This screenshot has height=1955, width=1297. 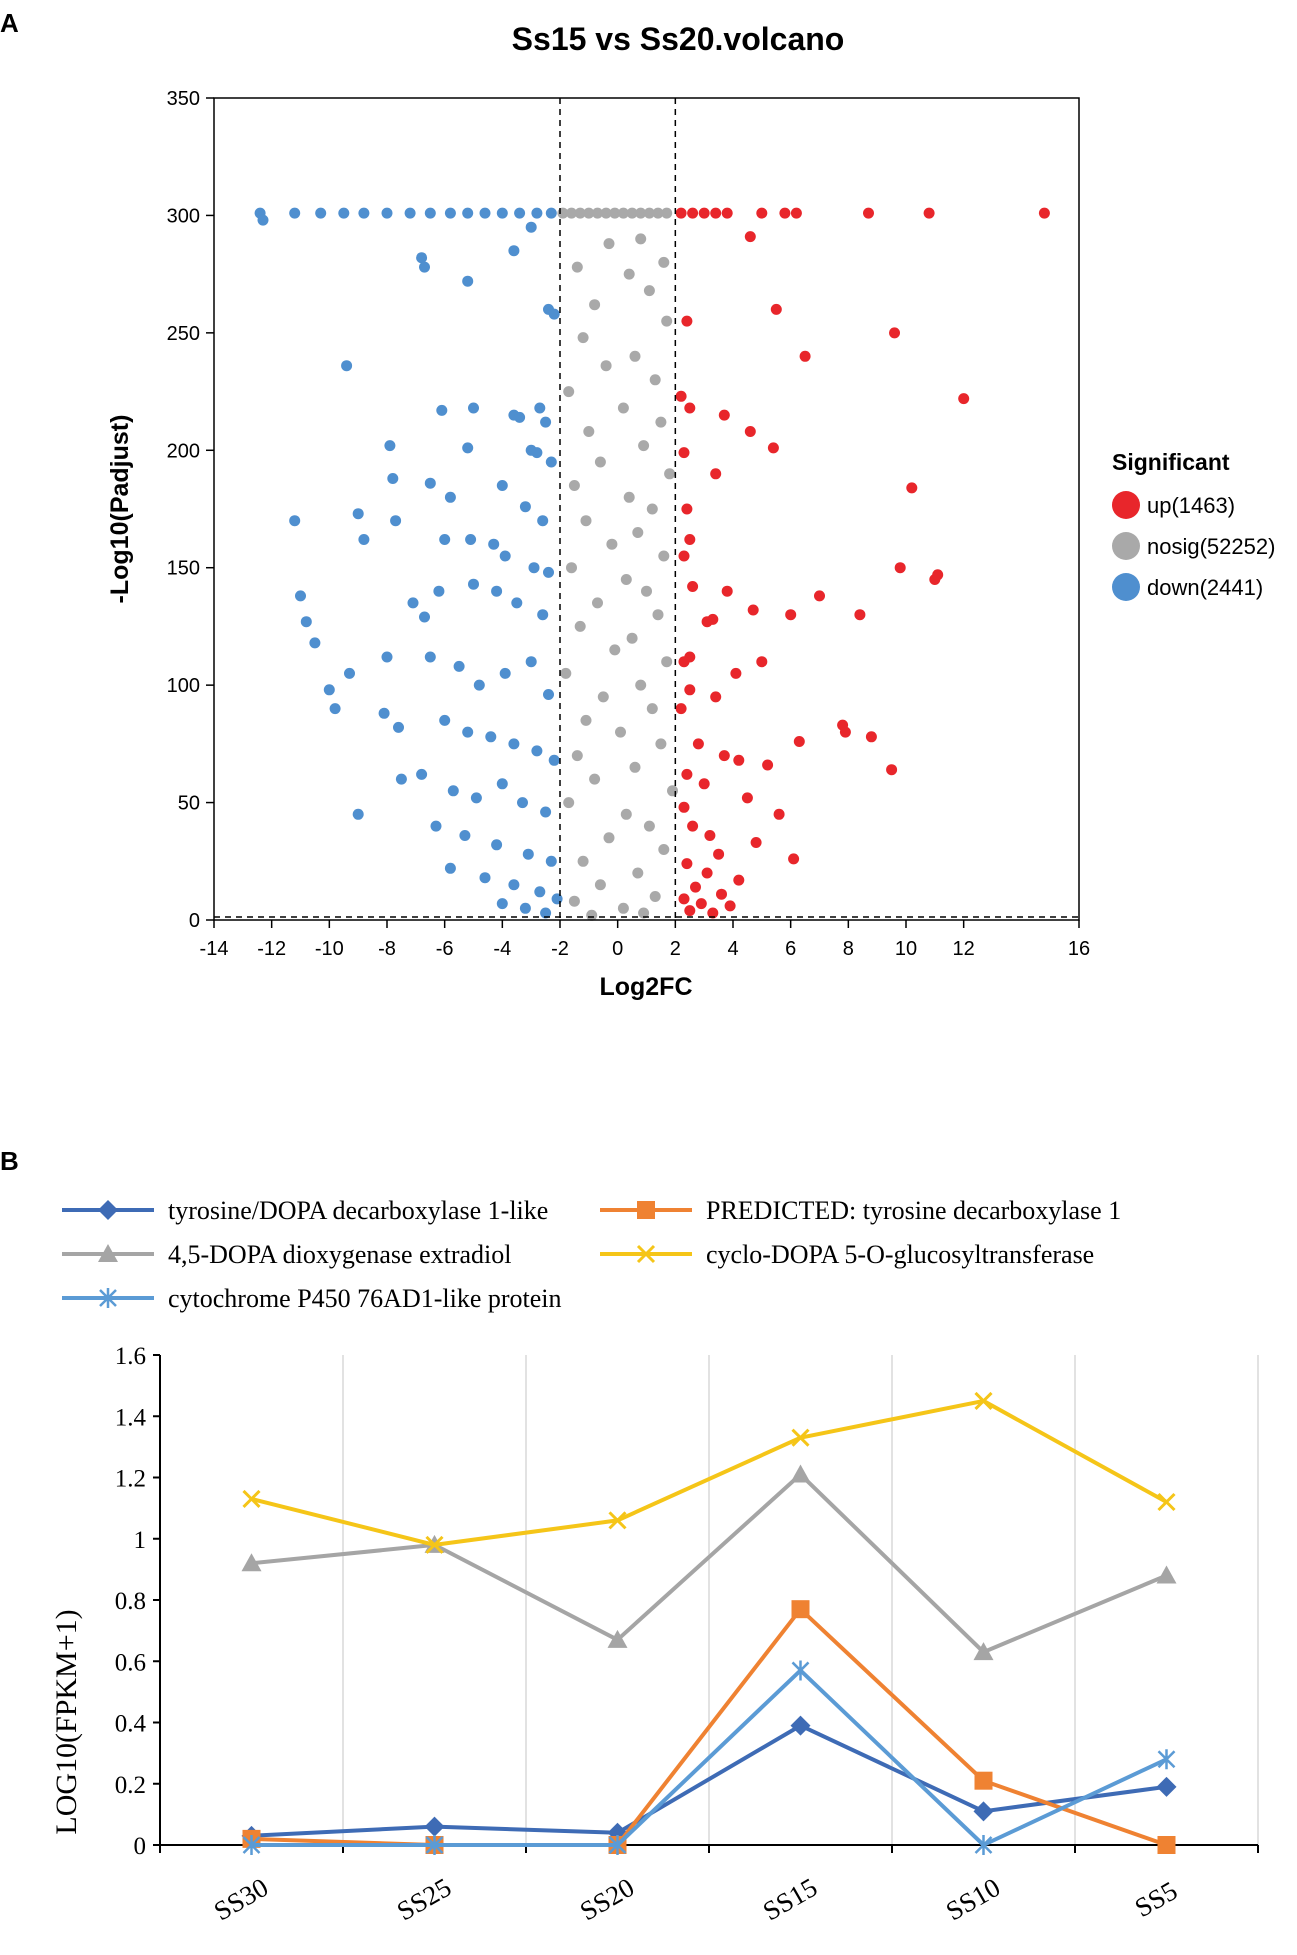 What do you see at coordinates (906, 949) in the screenshot?
I see `x-tick-label: 10` at bounding box center [906, 949].